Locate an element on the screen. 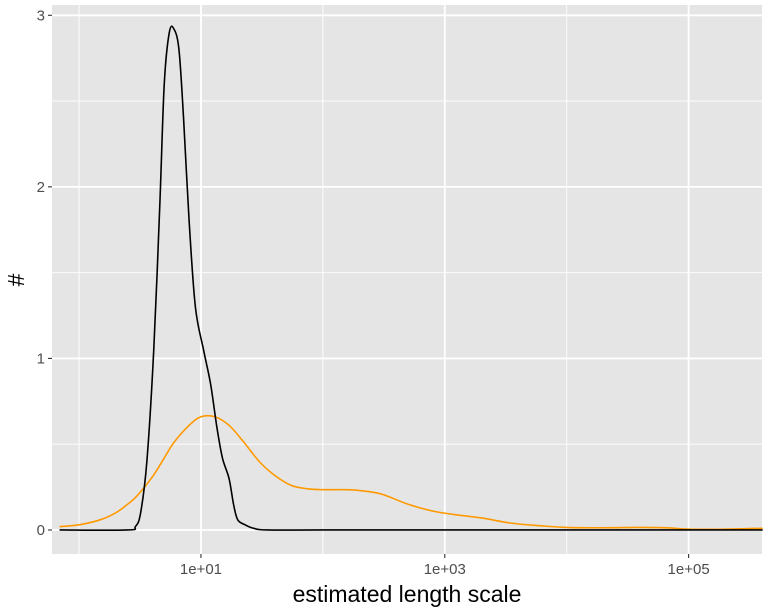  y-tick-label: 1 is located at coordinates (41, 358).